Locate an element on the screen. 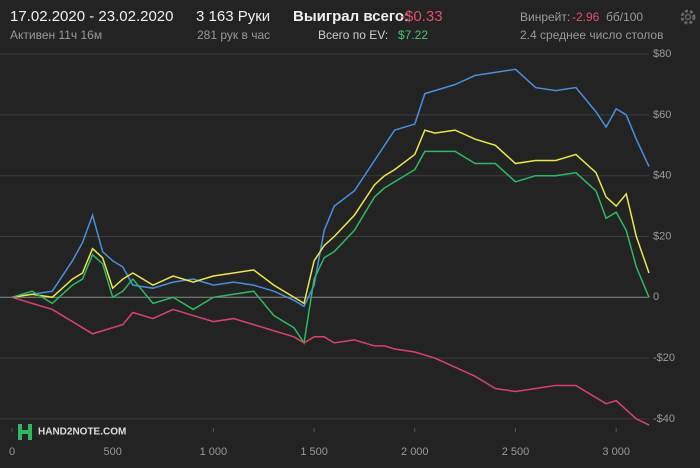 Image resolution: width=700 pixels, height=468 pixels. x-tick-label: 2 500 is located at coordinates (516, 452).